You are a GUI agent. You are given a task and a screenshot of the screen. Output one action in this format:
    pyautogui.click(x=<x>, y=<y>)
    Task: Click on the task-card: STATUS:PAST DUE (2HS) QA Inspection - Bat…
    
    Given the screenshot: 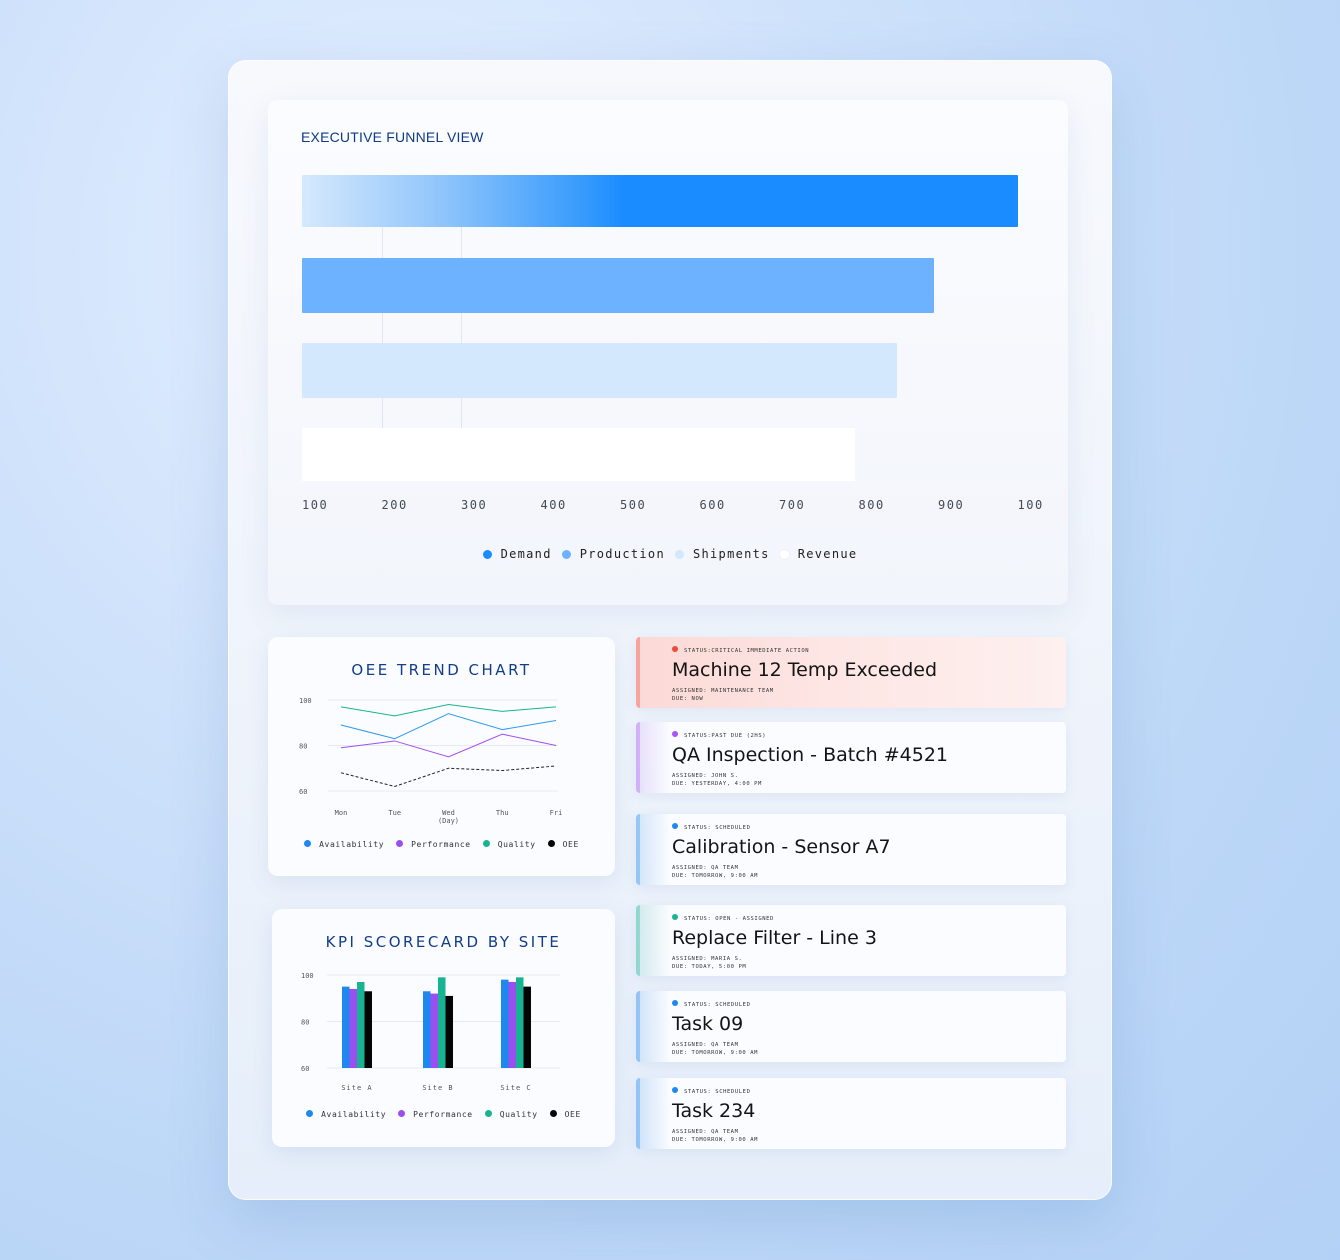 What is the action you would take?
    pyautogui.click(x=851, y=757)
    